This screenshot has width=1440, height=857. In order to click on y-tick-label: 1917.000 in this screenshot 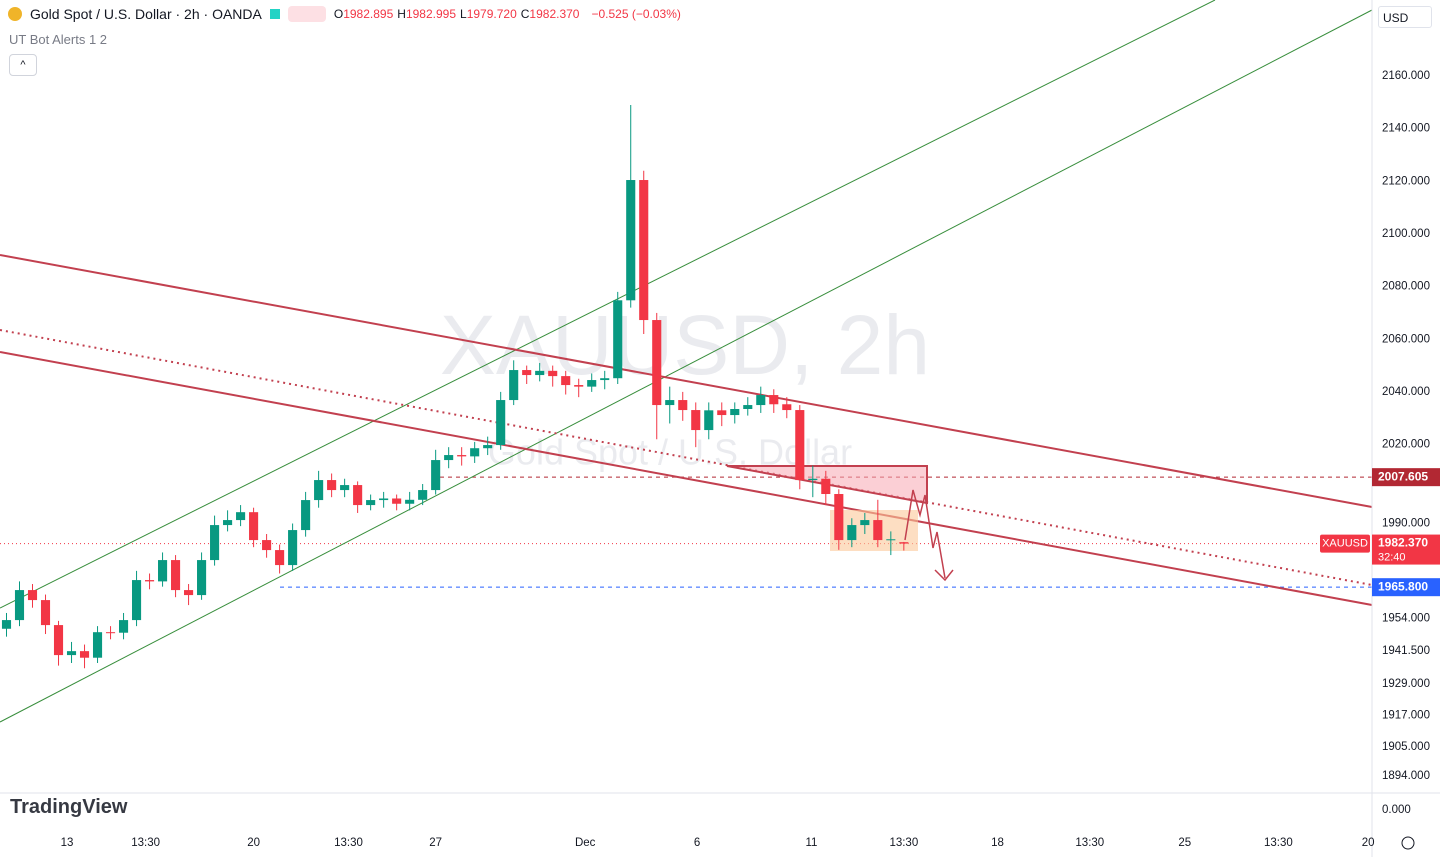, I will do `click(1406, 716)`.